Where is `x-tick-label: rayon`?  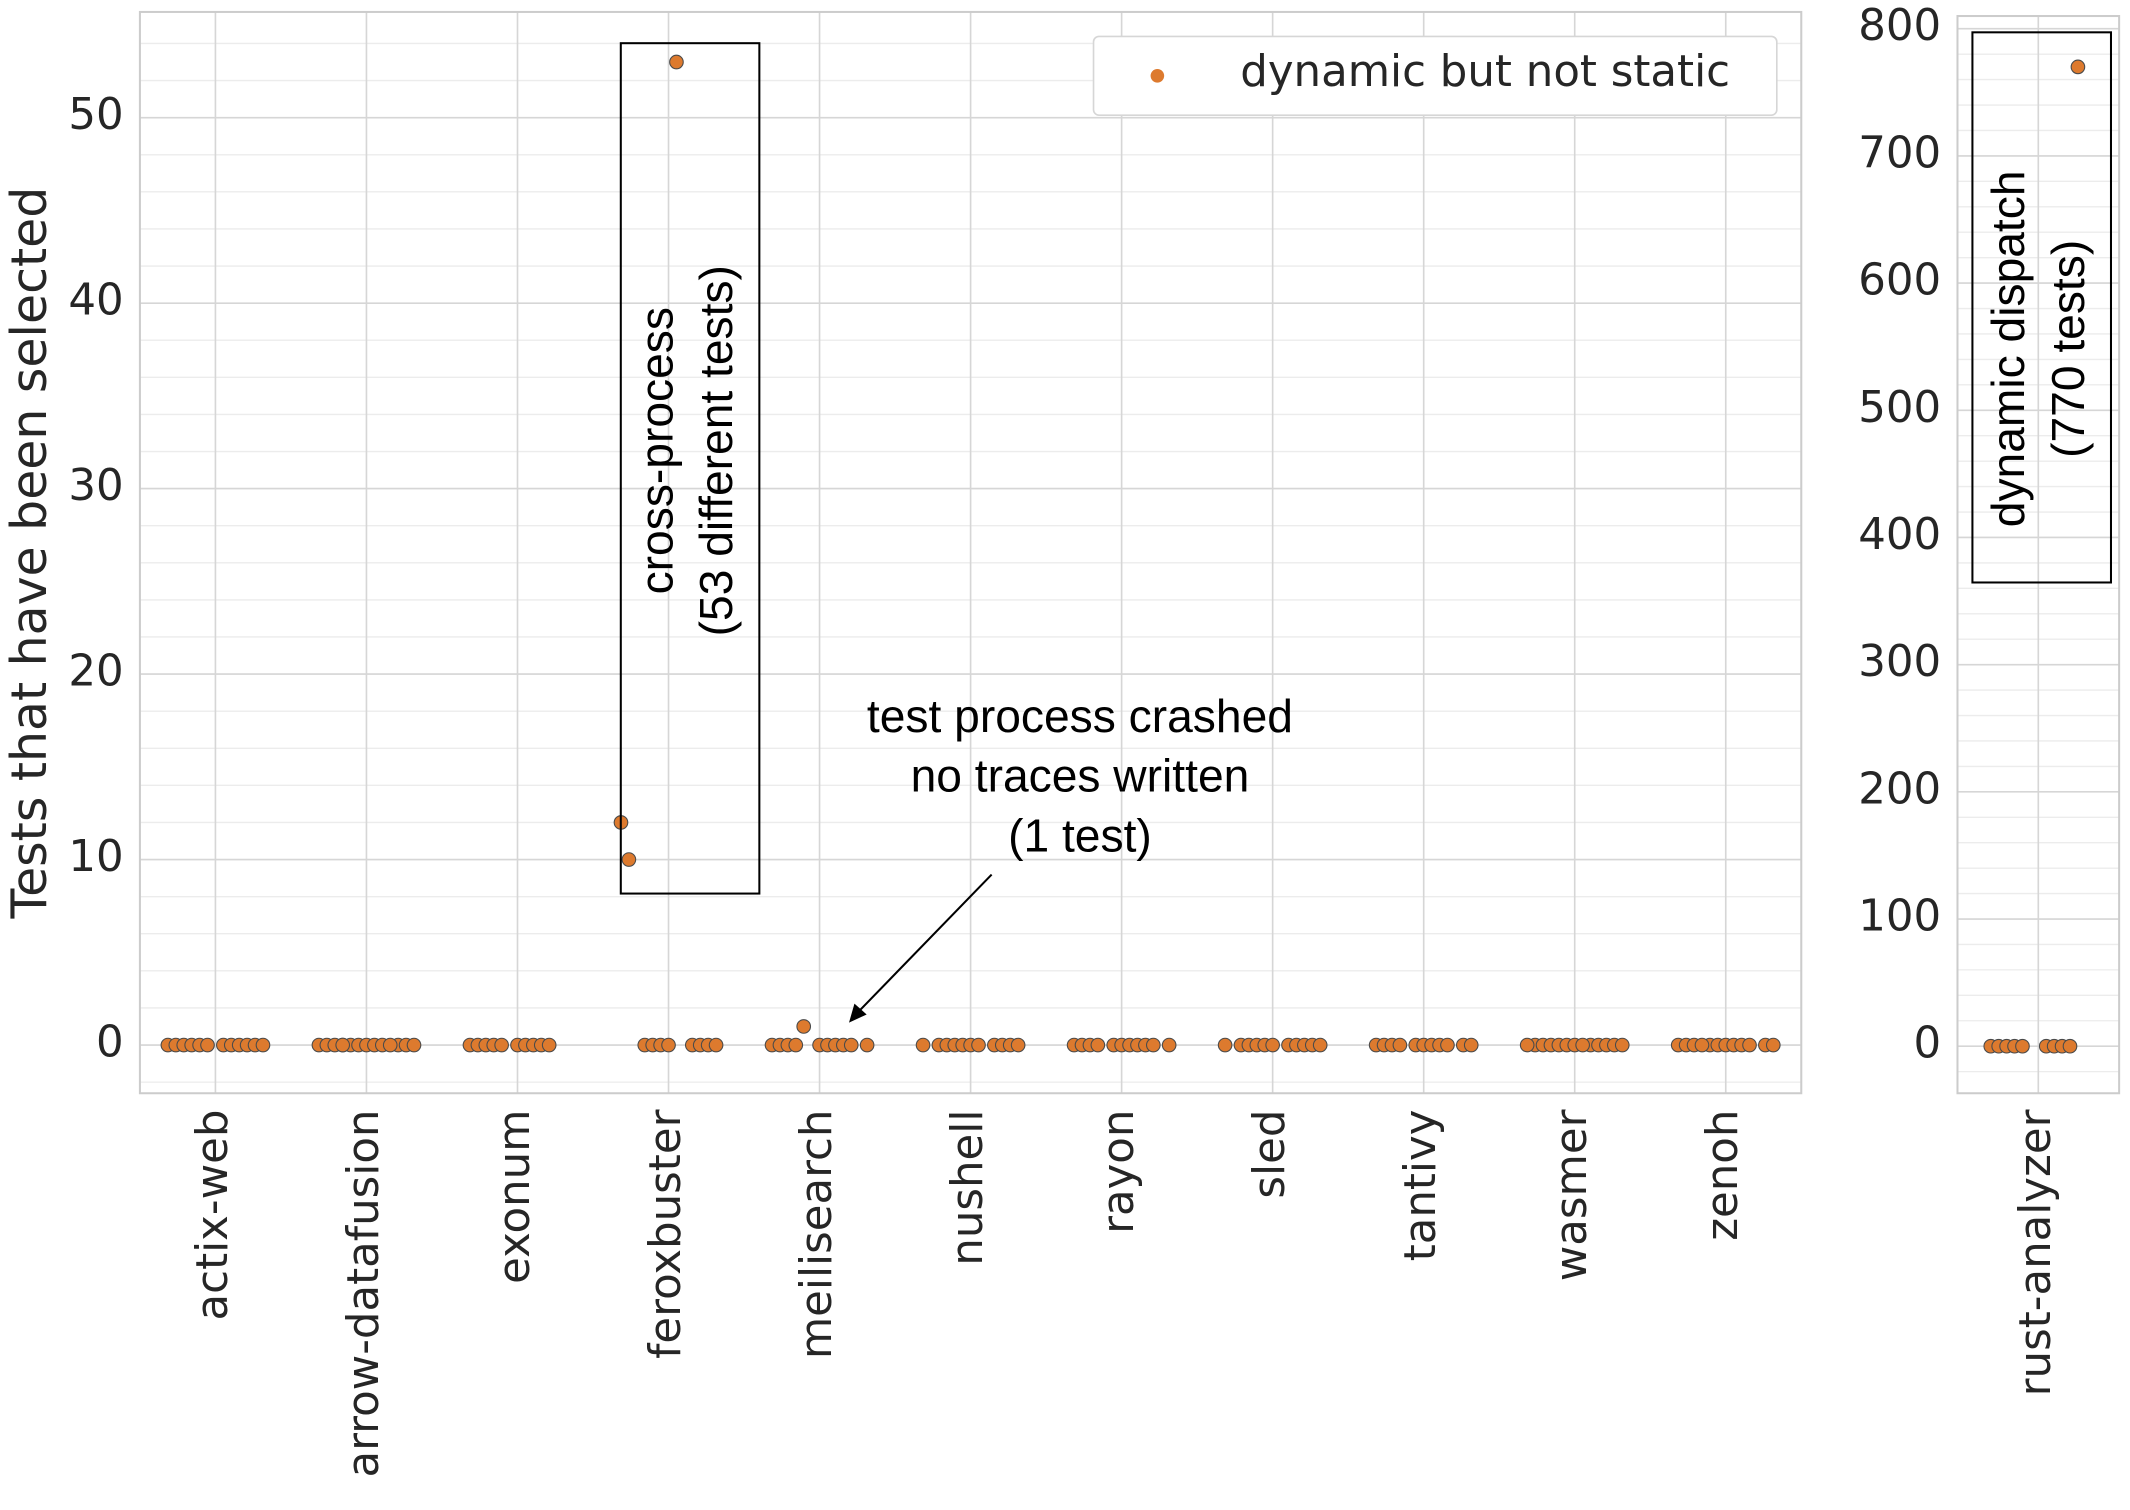 x-tick-label: rayon is located at coordinates (1119, 1172).